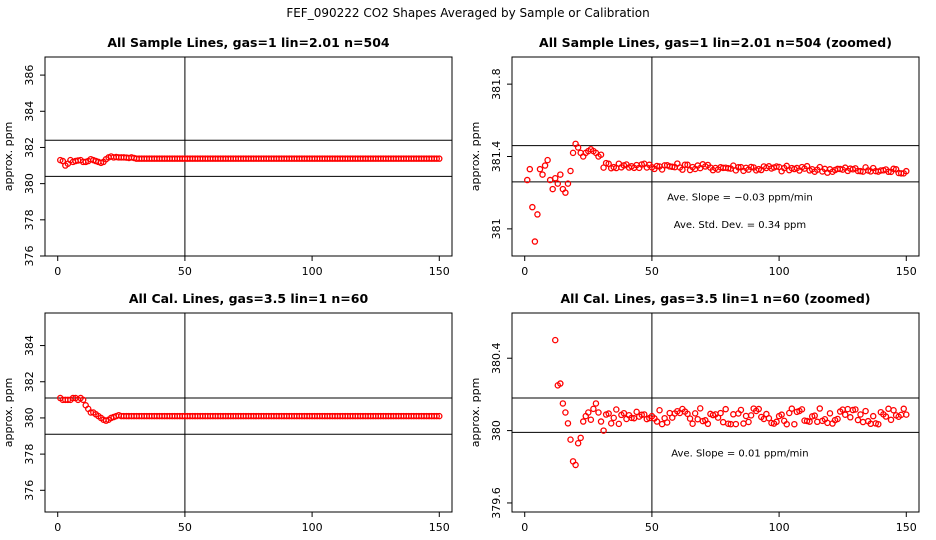  What do you see at coordinates (496, 157) in the screenshot?
I see `y-tick-label: 381.4` at bounding box center [496, 157].